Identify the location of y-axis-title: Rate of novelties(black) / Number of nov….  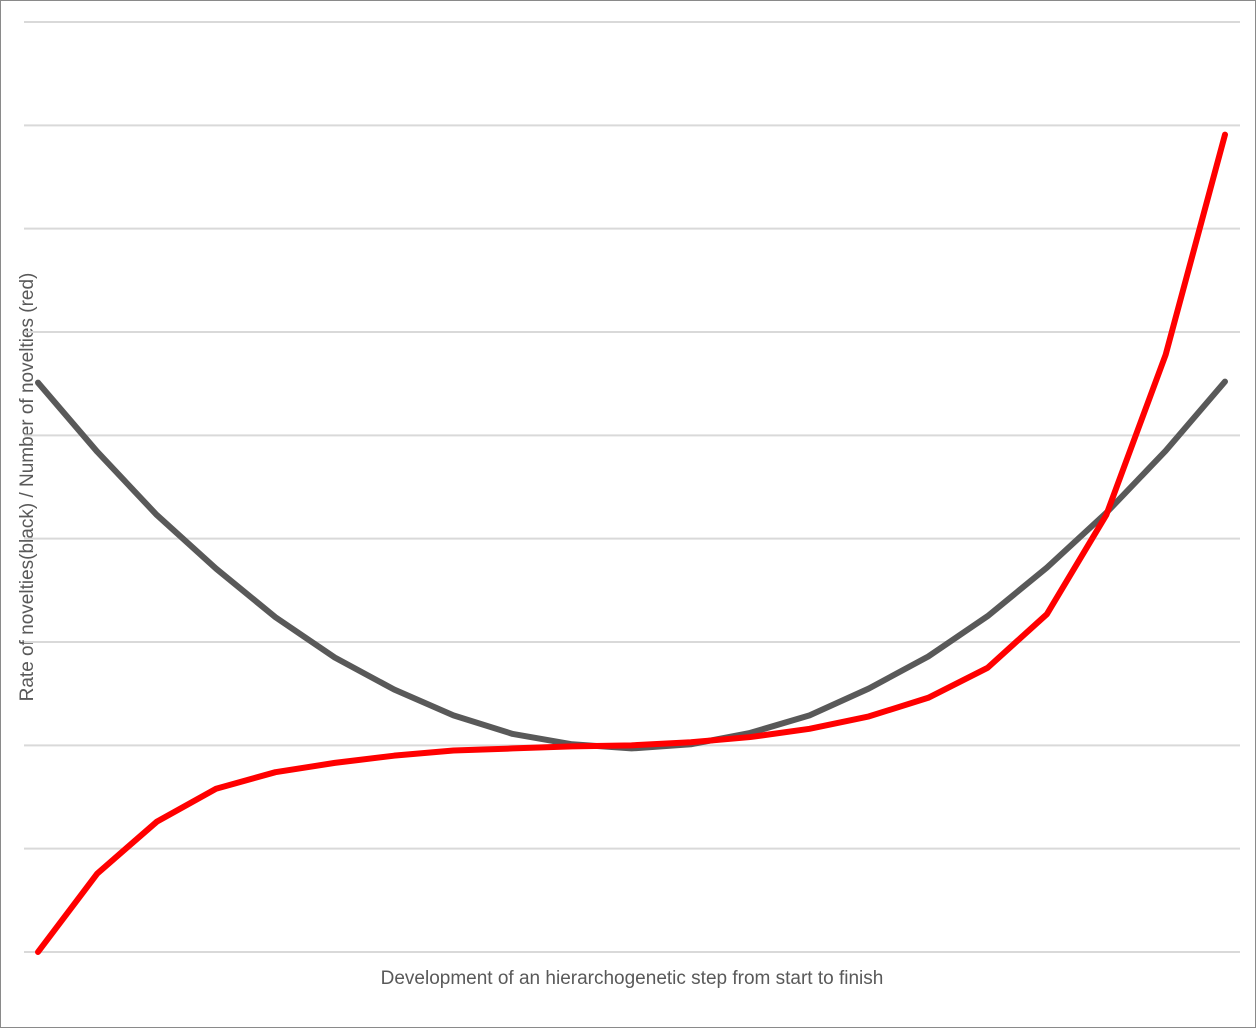
(27, 487).